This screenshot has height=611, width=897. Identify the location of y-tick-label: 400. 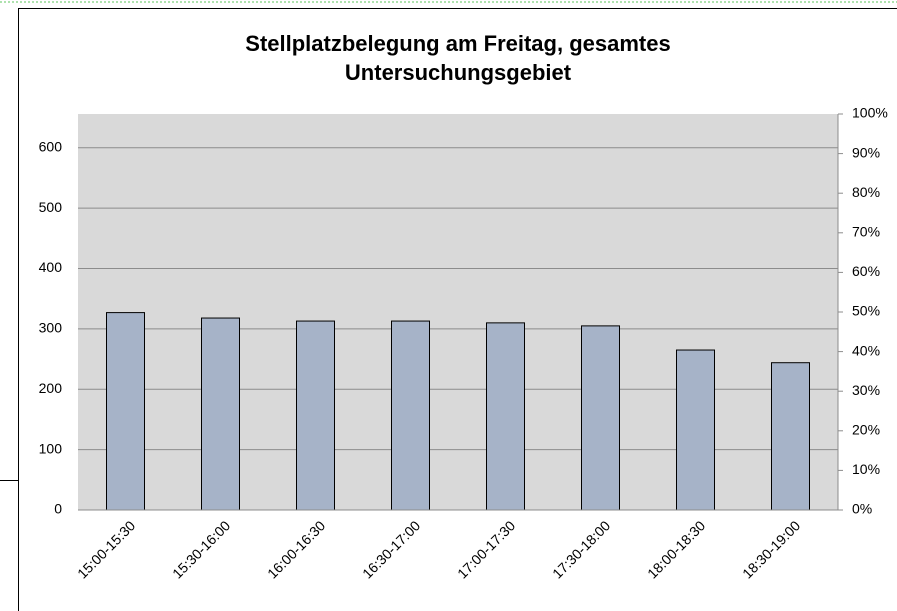
(51, 267).